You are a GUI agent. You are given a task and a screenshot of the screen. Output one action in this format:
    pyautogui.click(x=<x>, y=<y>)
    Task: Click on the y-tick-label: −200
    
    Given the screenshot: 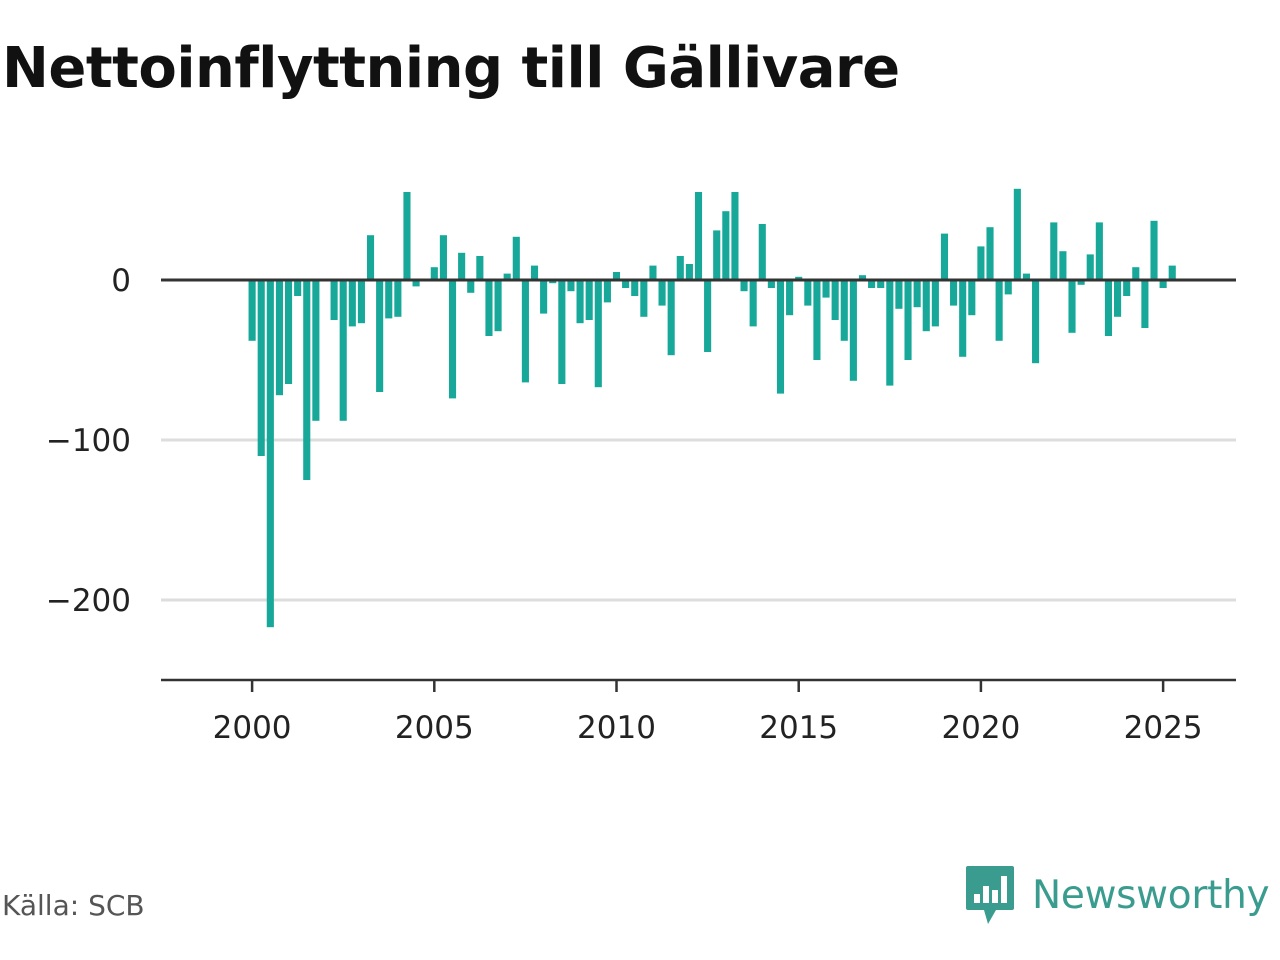 What is the action you would take?
    pyautogui.click(x=88, y=601)
    